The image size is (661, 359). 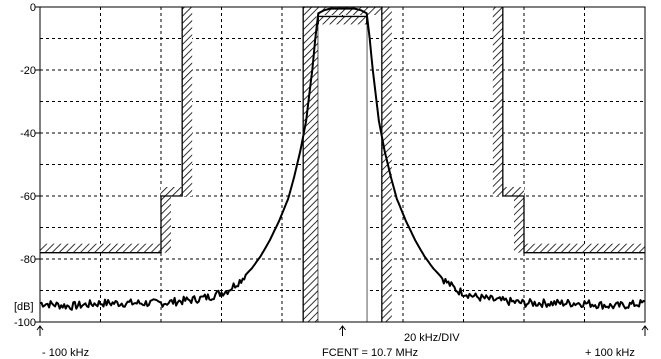 What do you see at coordinates (342, 173) in the screenshot?
I see `passband-clear-area` at bounding box center [342, 173].